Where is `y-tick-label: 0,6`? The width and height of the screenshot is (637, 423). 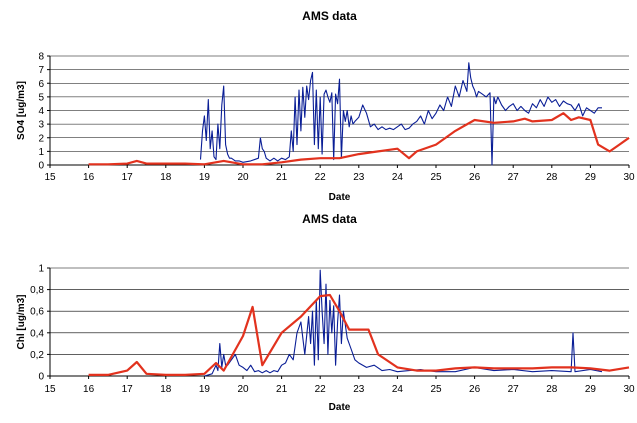 y-tick-label: 0,6 is located at coordinates (37, 312).